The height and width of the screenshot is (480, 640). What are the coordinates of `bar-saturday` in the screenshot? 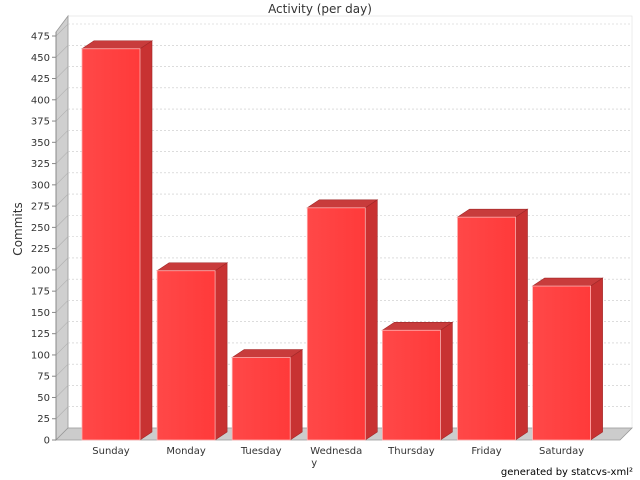 It's located at (567, 359).